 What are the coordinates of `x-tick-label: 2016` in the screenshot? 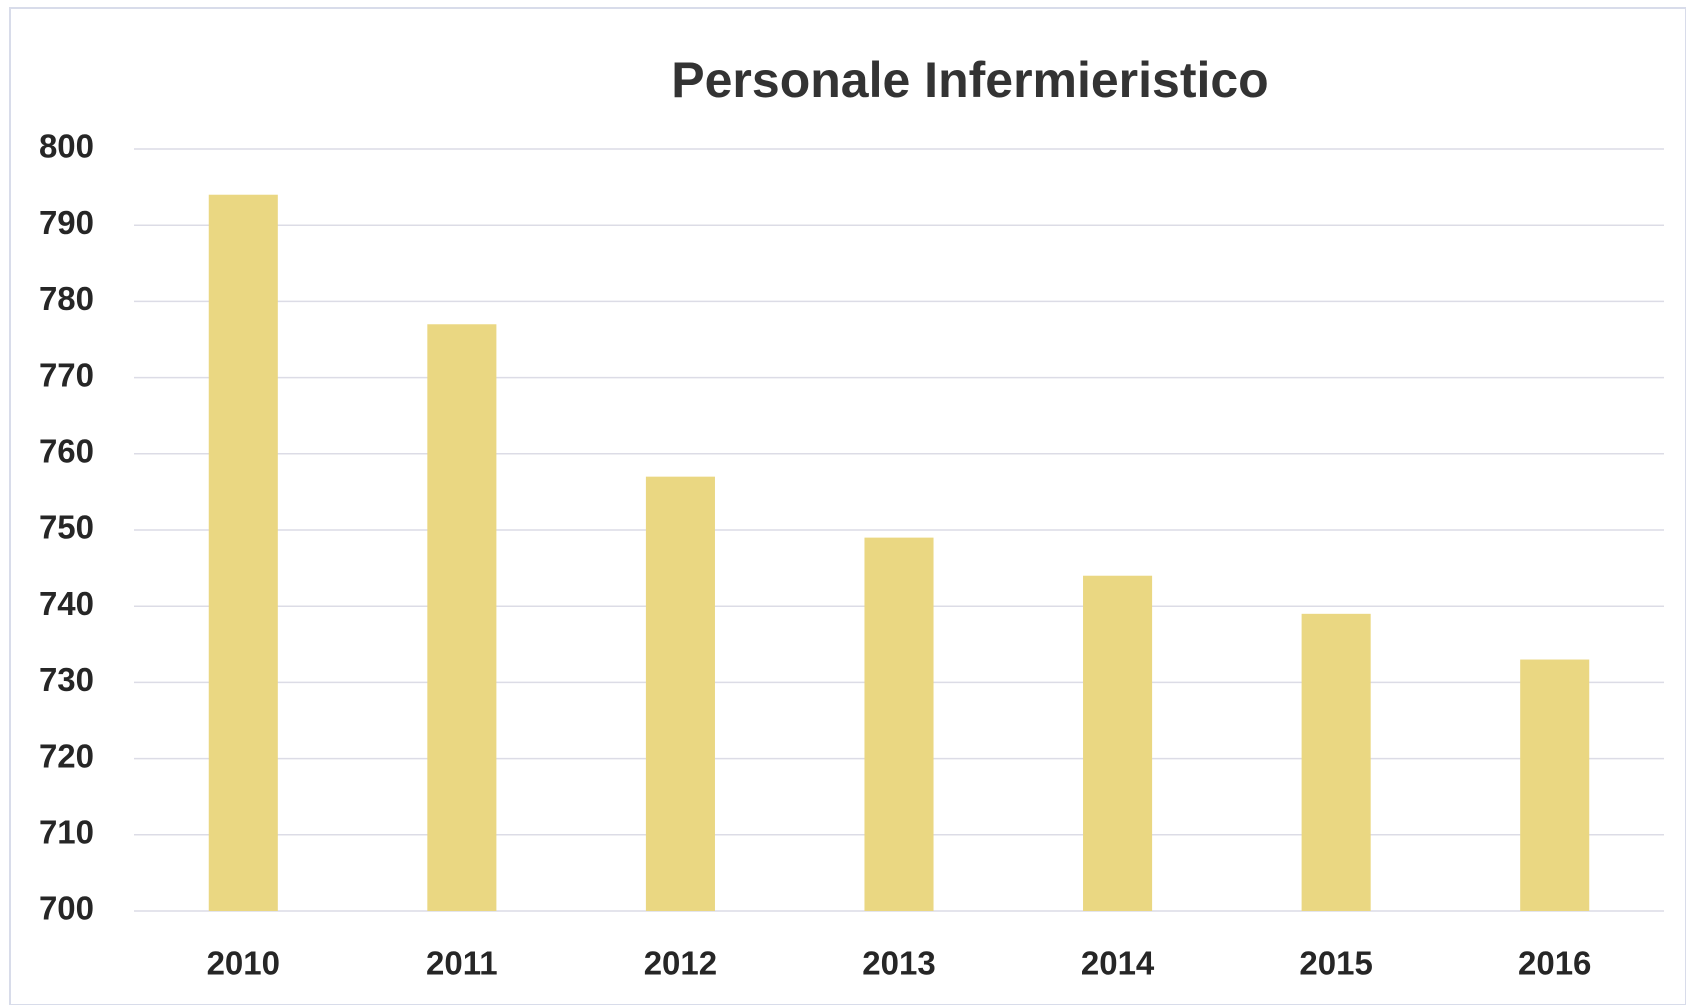 It's located at (1554, 963).